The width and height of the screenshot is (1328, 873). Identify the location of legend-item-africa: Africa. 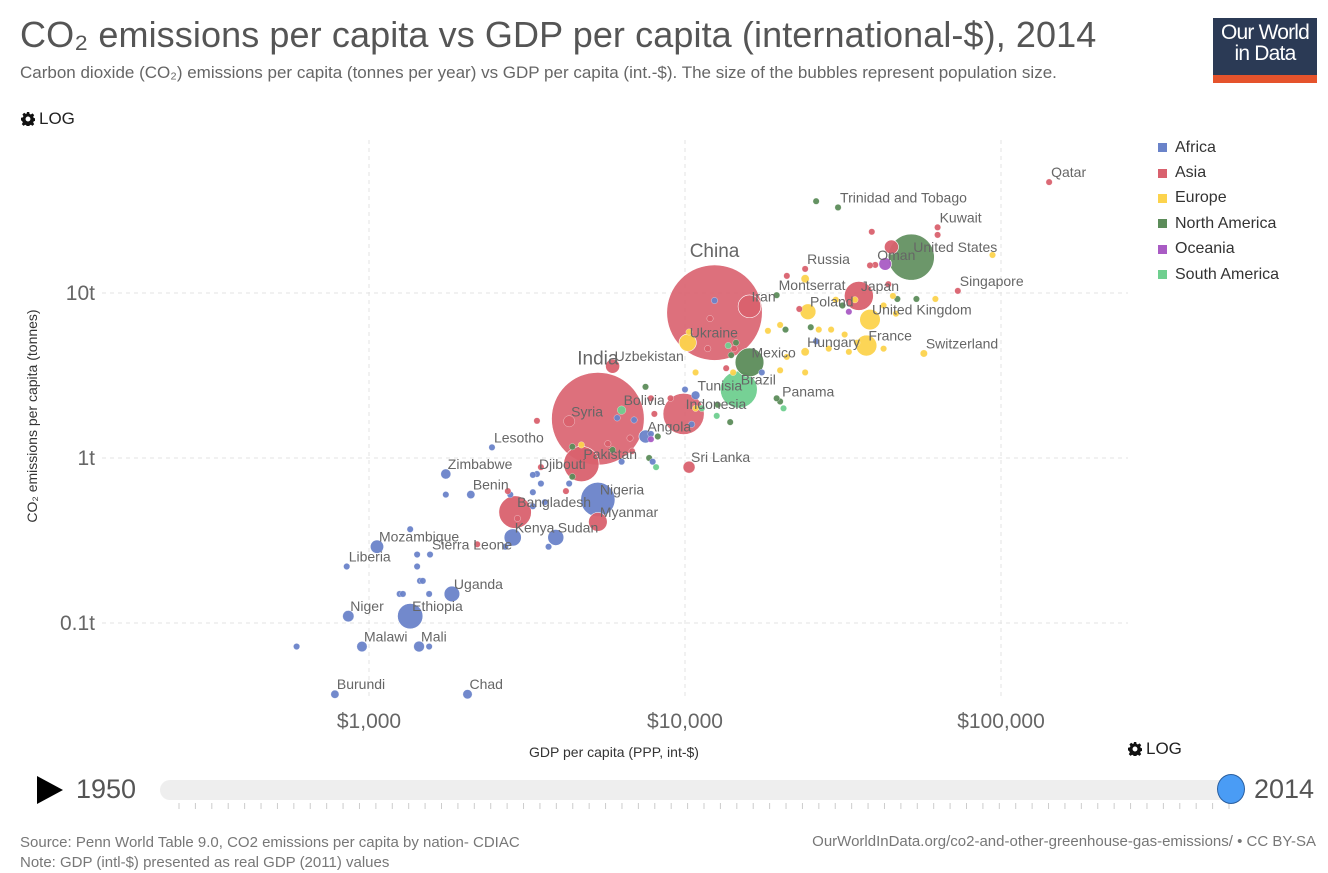
(1218, 147).